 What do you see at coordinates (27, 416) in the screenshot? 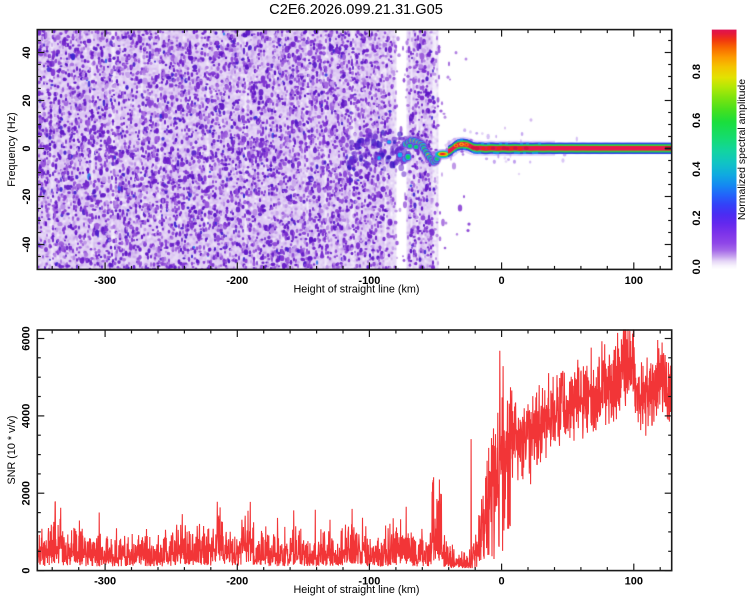
I see `svg-text: 4000` at bounding box center [27, 416].